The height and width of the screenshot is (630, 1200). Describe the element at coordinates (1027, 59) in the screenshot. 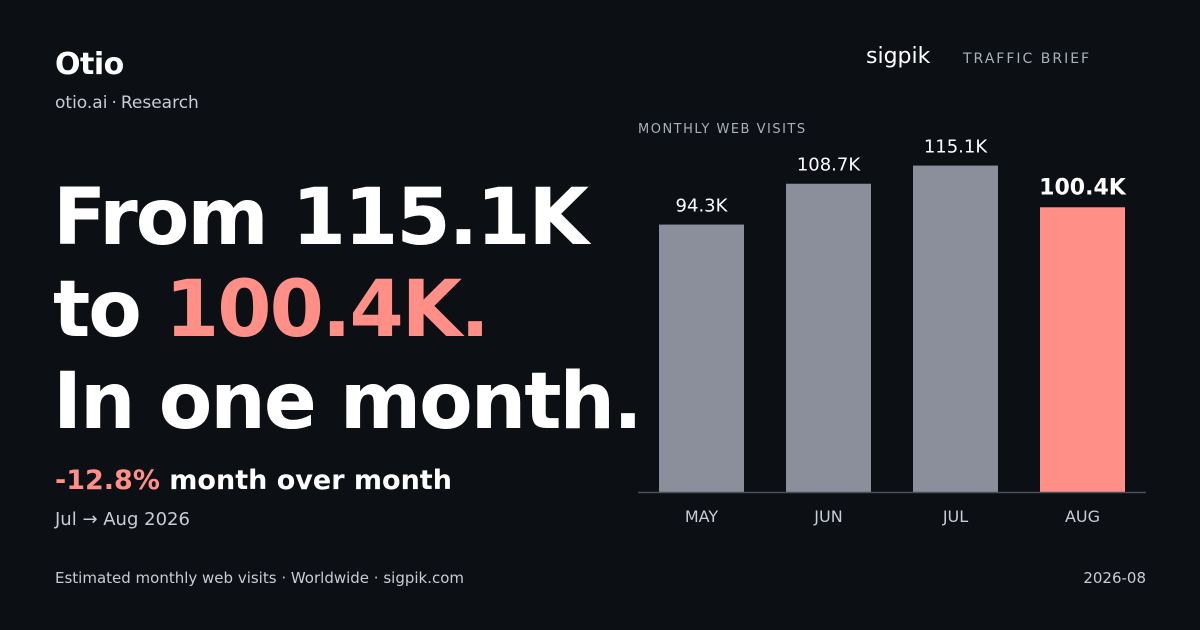

I see `report-tag: TRAFFIC BRIEF` at that location.